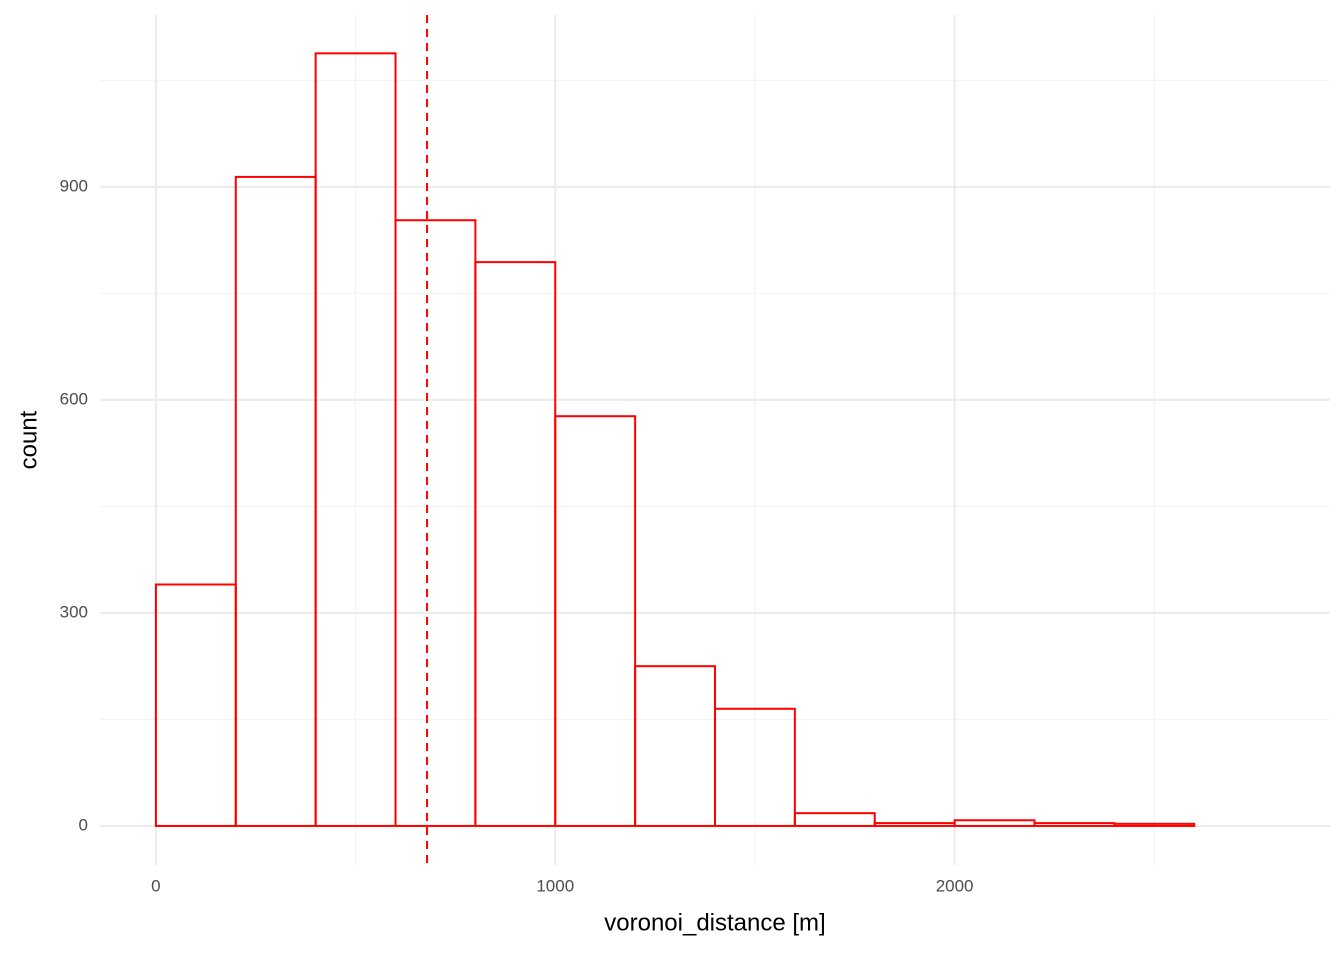 The width and height of the screenshot is (1344, 960). I want to click on y-axis-title: count, so click(28, 439).